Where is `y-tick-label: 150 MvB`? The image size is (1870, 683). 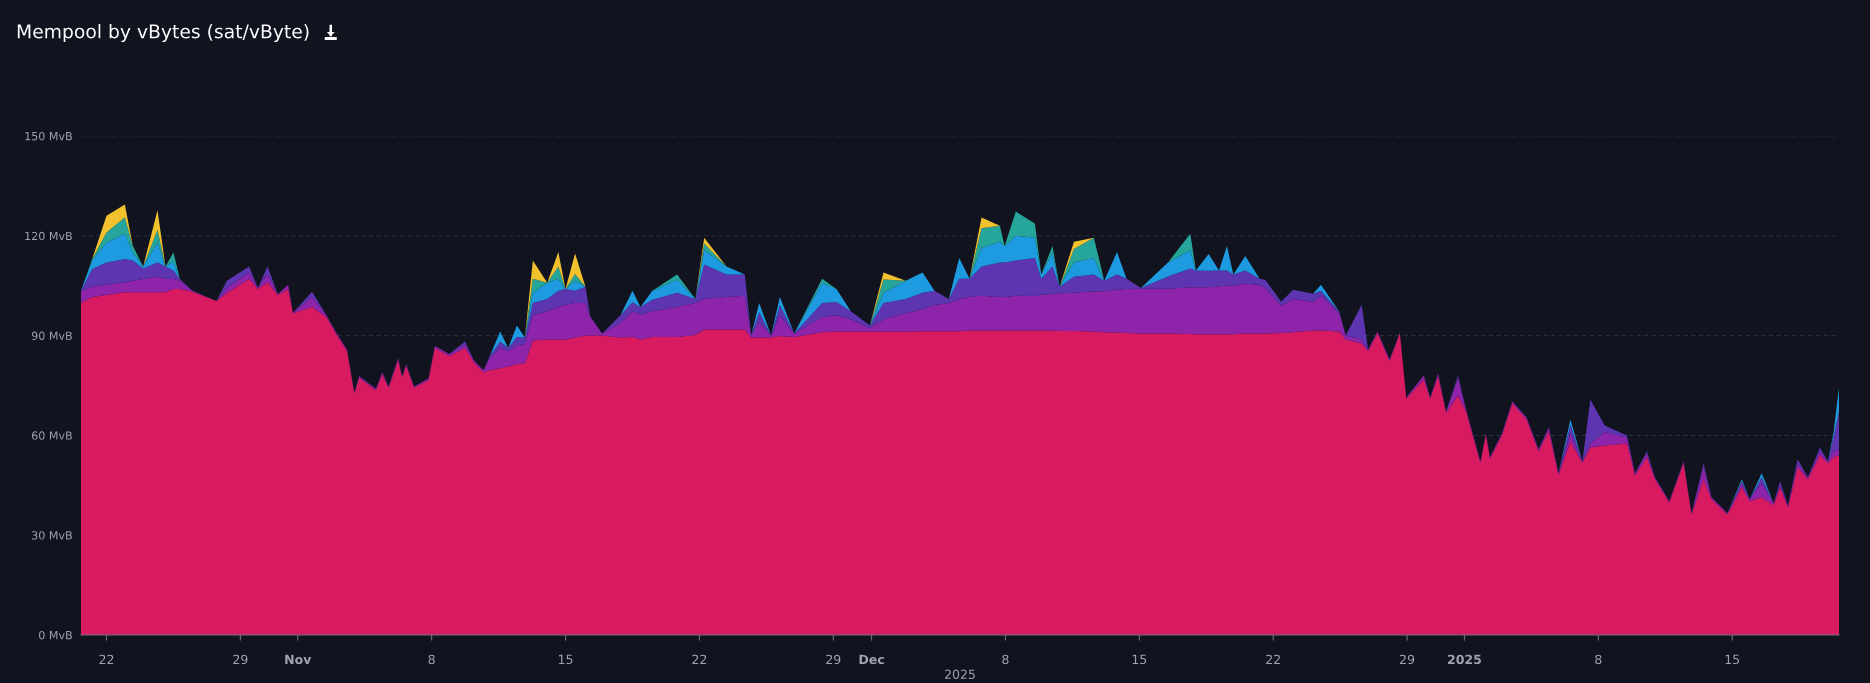
y-tick-label: 150 MvB is located at coordinates (48, 136).